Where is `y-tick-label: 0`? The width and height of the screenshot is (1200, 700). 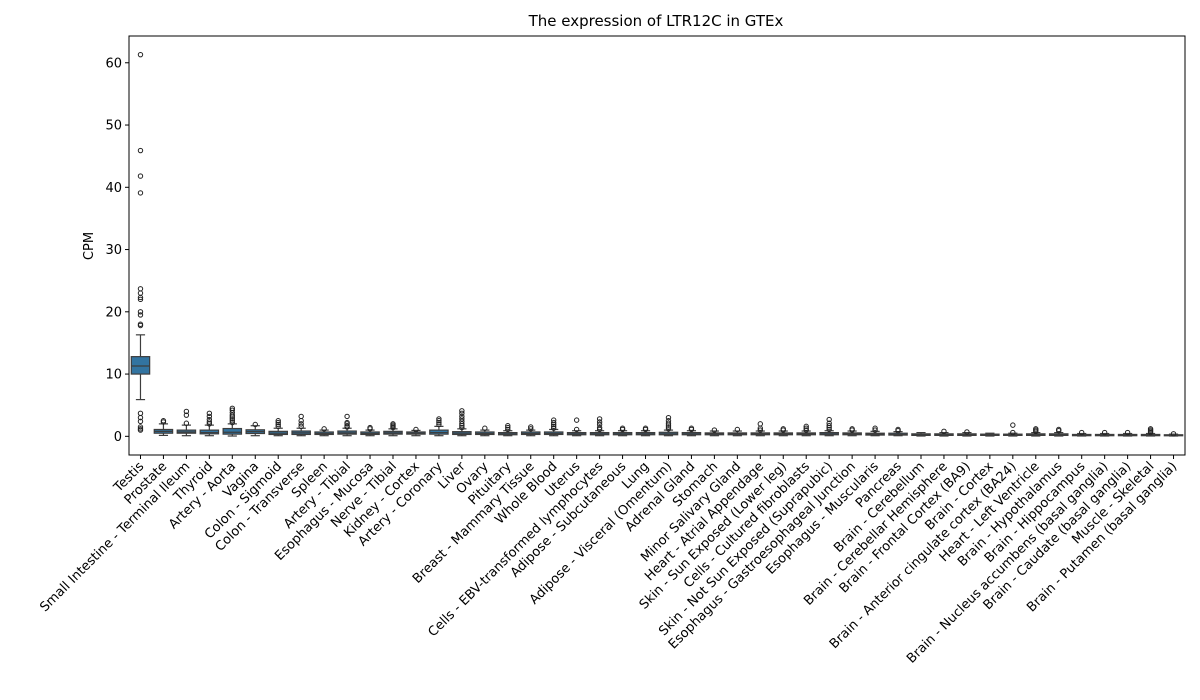 y-tick-label: 0 is located at coordinates (118, 437).